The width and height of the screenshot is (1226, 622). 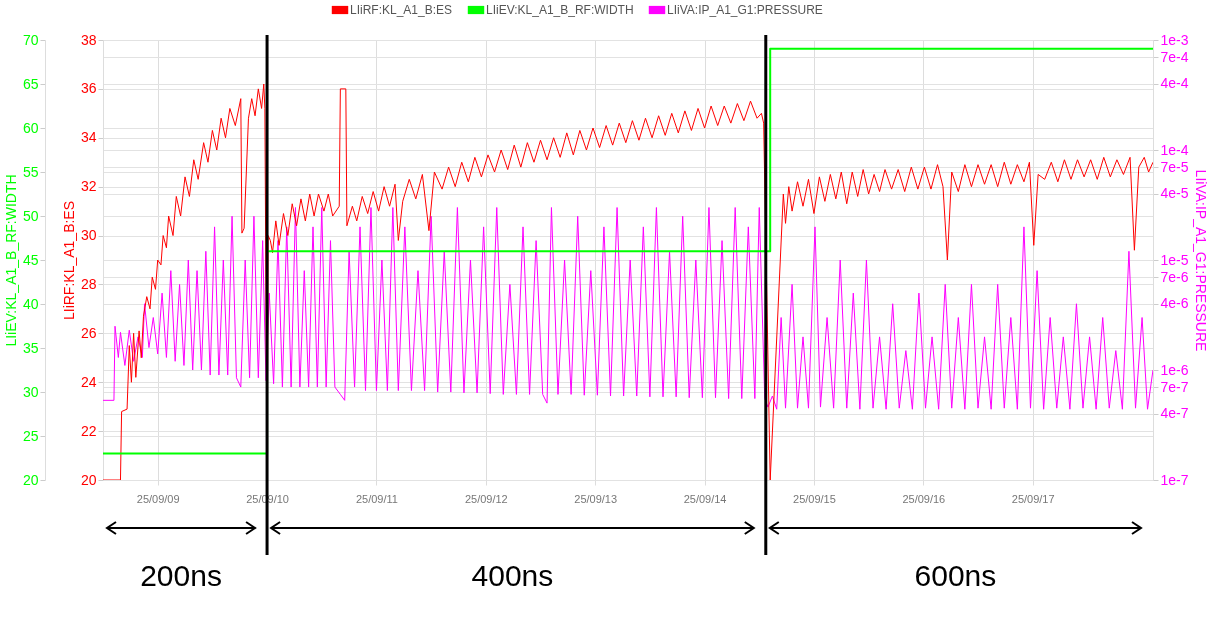 I want to click on y2-tick-label: 7e-5, so click(x=1174, y=166).